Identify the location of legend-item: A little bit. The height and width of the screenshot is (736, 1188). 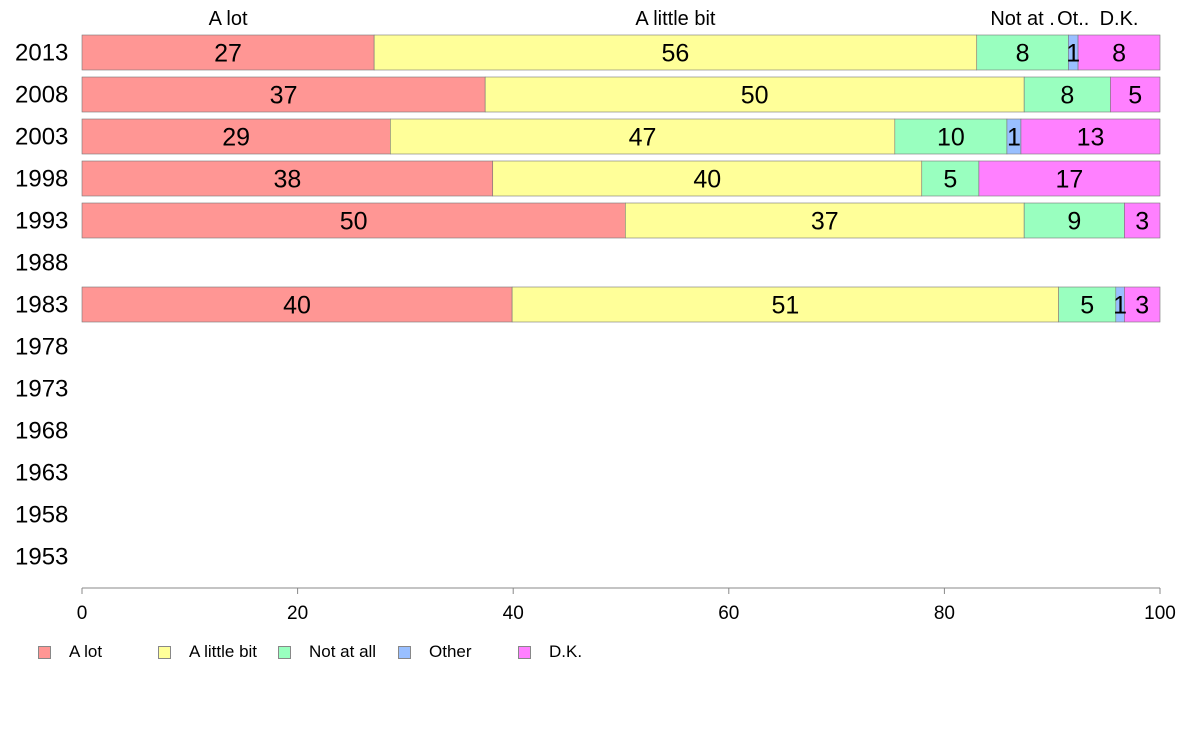
(218, 652).